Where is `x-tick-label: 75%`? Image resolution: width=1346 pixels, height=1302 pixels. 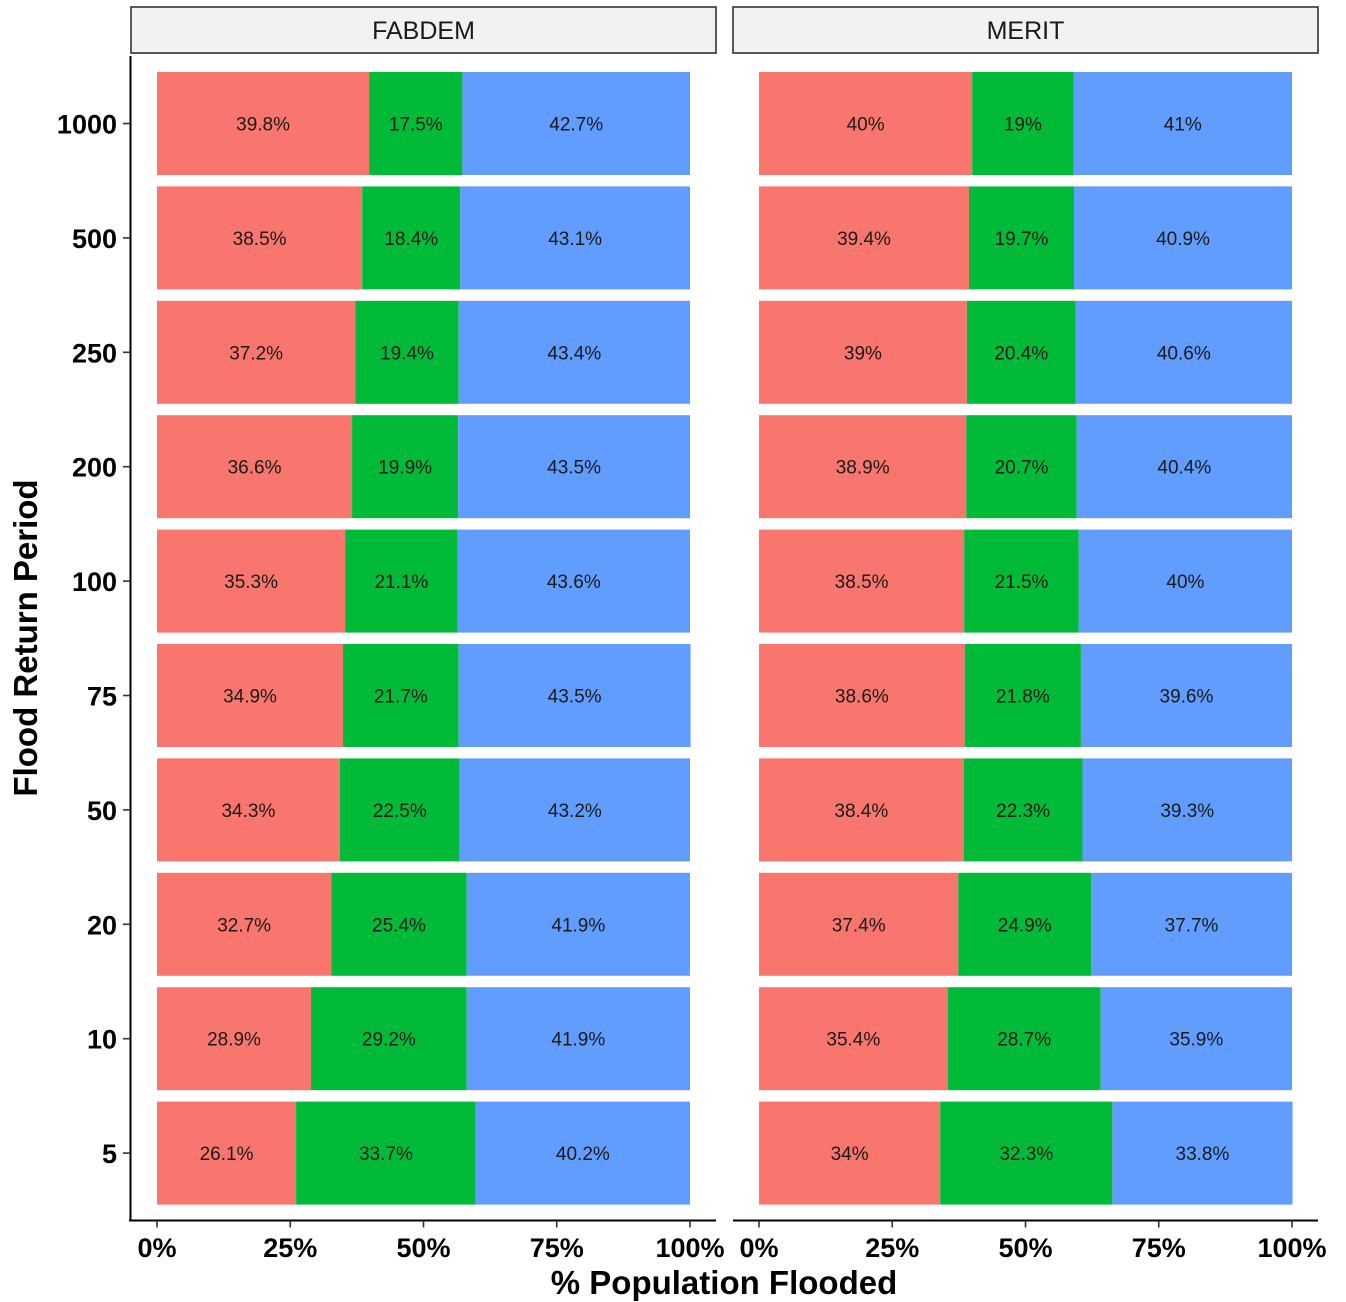
x-tick-label: 75% is located at coordinates (1159, 1248).